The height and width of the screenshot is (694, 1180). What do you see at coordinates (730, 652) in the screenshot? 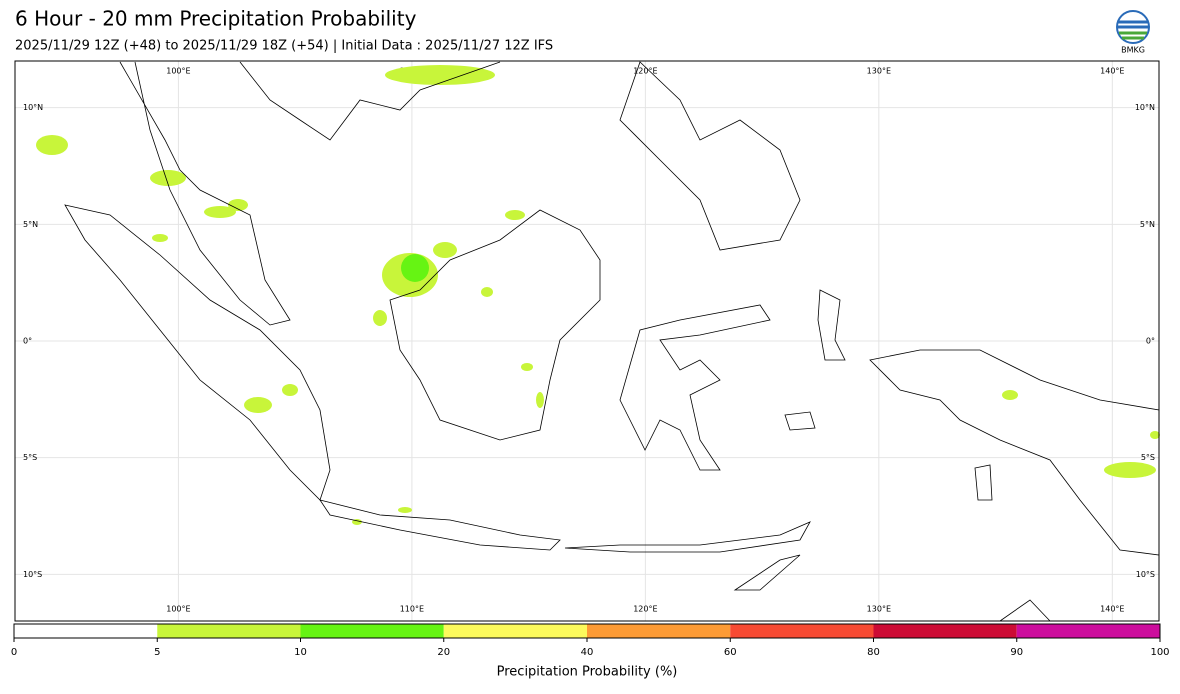
I see `colorbar-tick-label: 60` at bounding box center [730, 652].